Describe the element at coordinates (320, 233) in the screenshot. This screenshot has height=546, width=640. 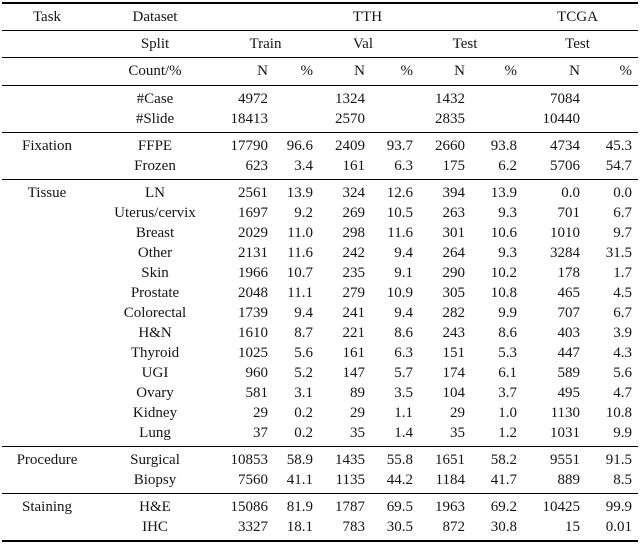
I see `table-row: Breast 2029 11.0 298 11.6 301 10.6 1010 9.7` at that location.